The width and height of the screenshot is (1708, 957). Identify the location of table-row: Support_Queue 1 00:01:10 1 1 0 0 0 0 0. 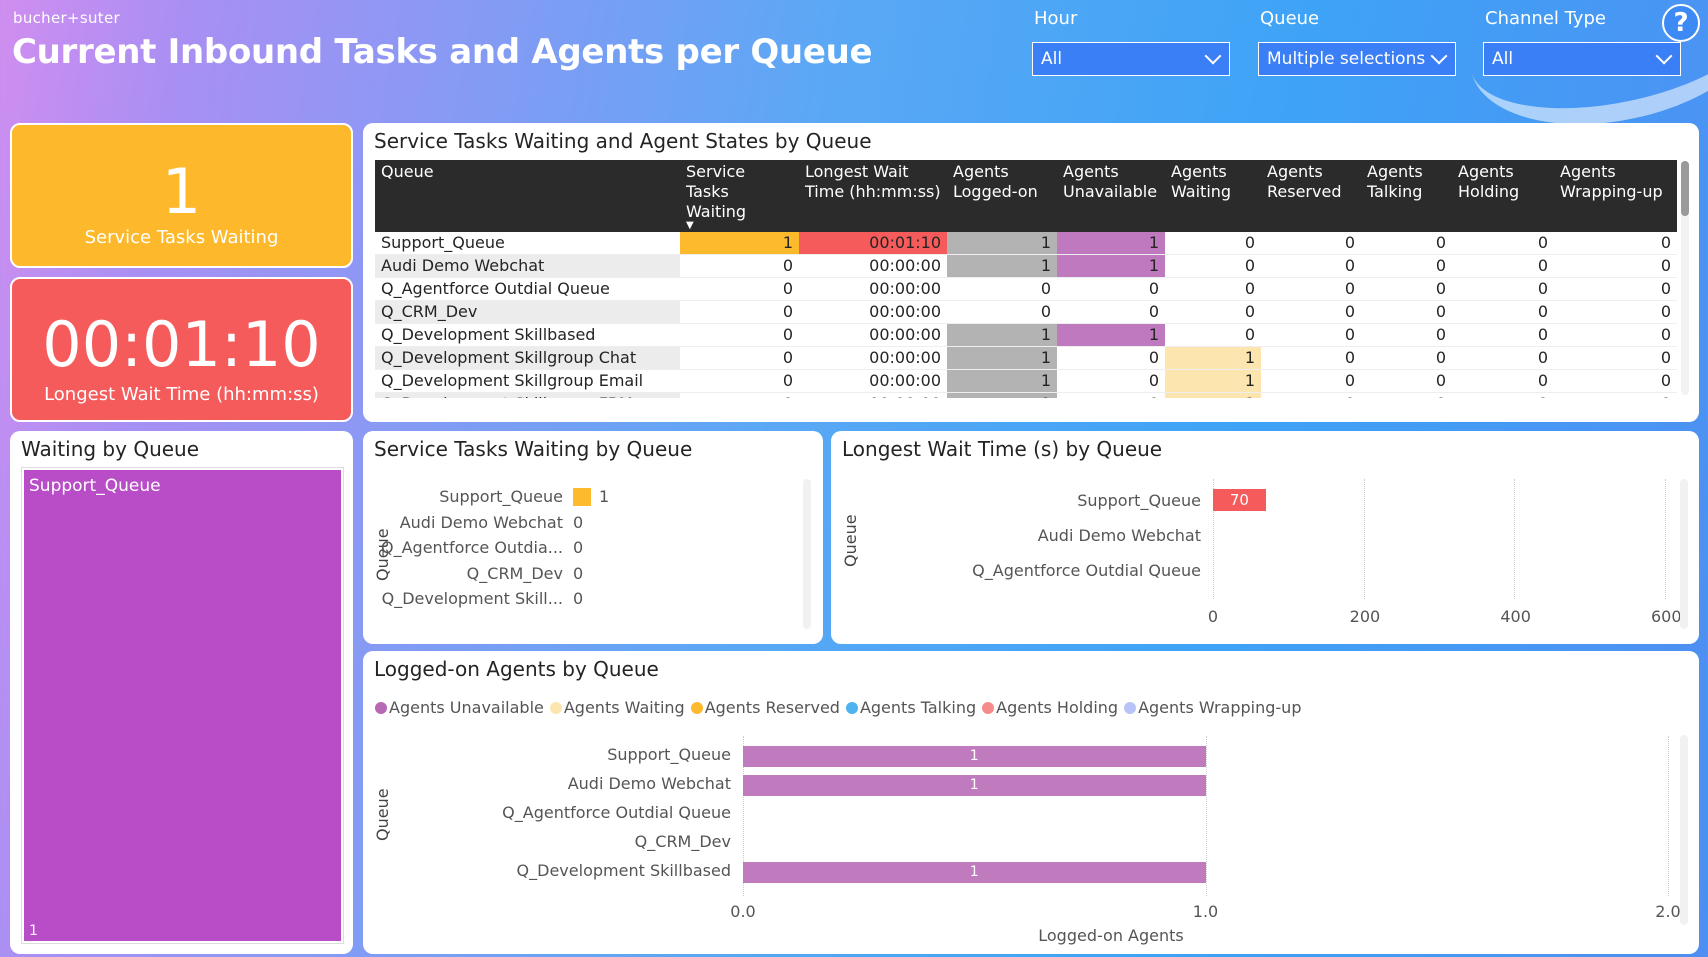
(1026, 244).